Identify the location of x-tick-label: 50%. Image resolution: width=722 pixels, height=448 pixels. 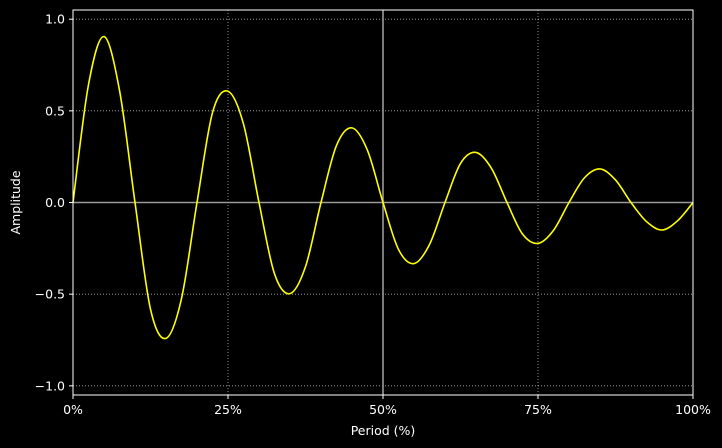
(383, 409).